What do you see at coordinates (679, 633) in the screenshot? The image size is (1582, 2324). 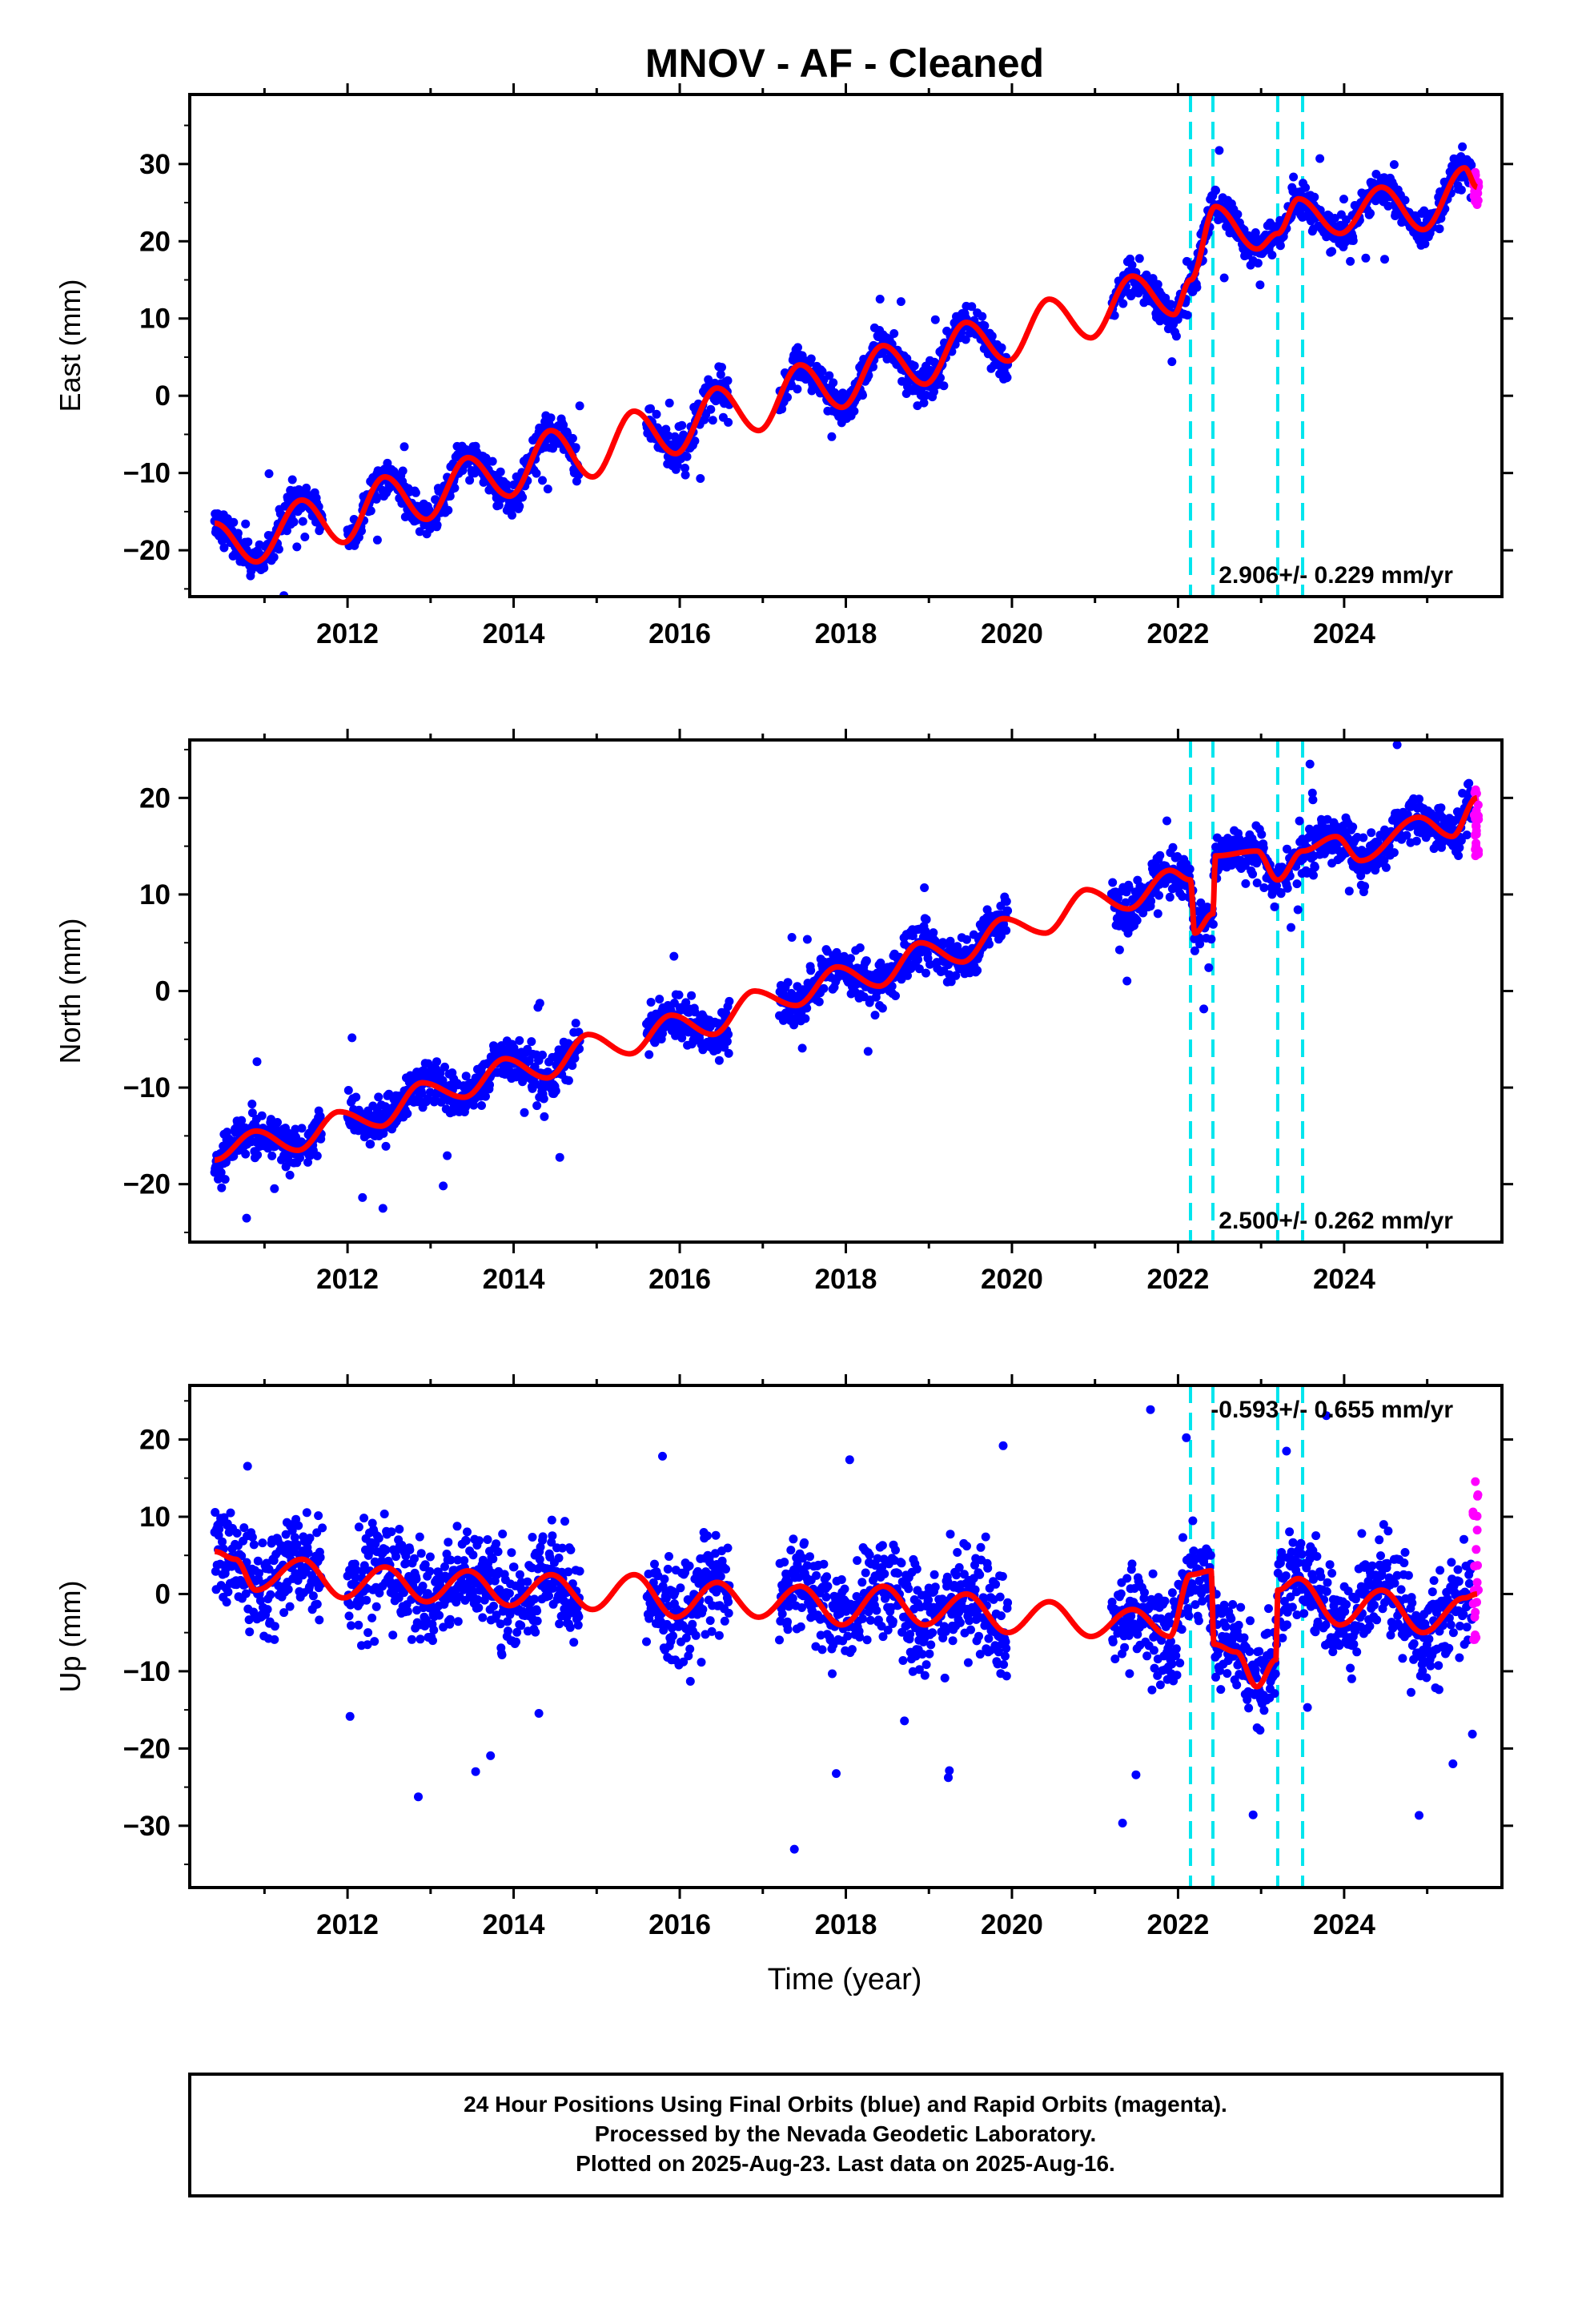 I see `east-xtick-label: 2016` at bounding box center [679, 633].